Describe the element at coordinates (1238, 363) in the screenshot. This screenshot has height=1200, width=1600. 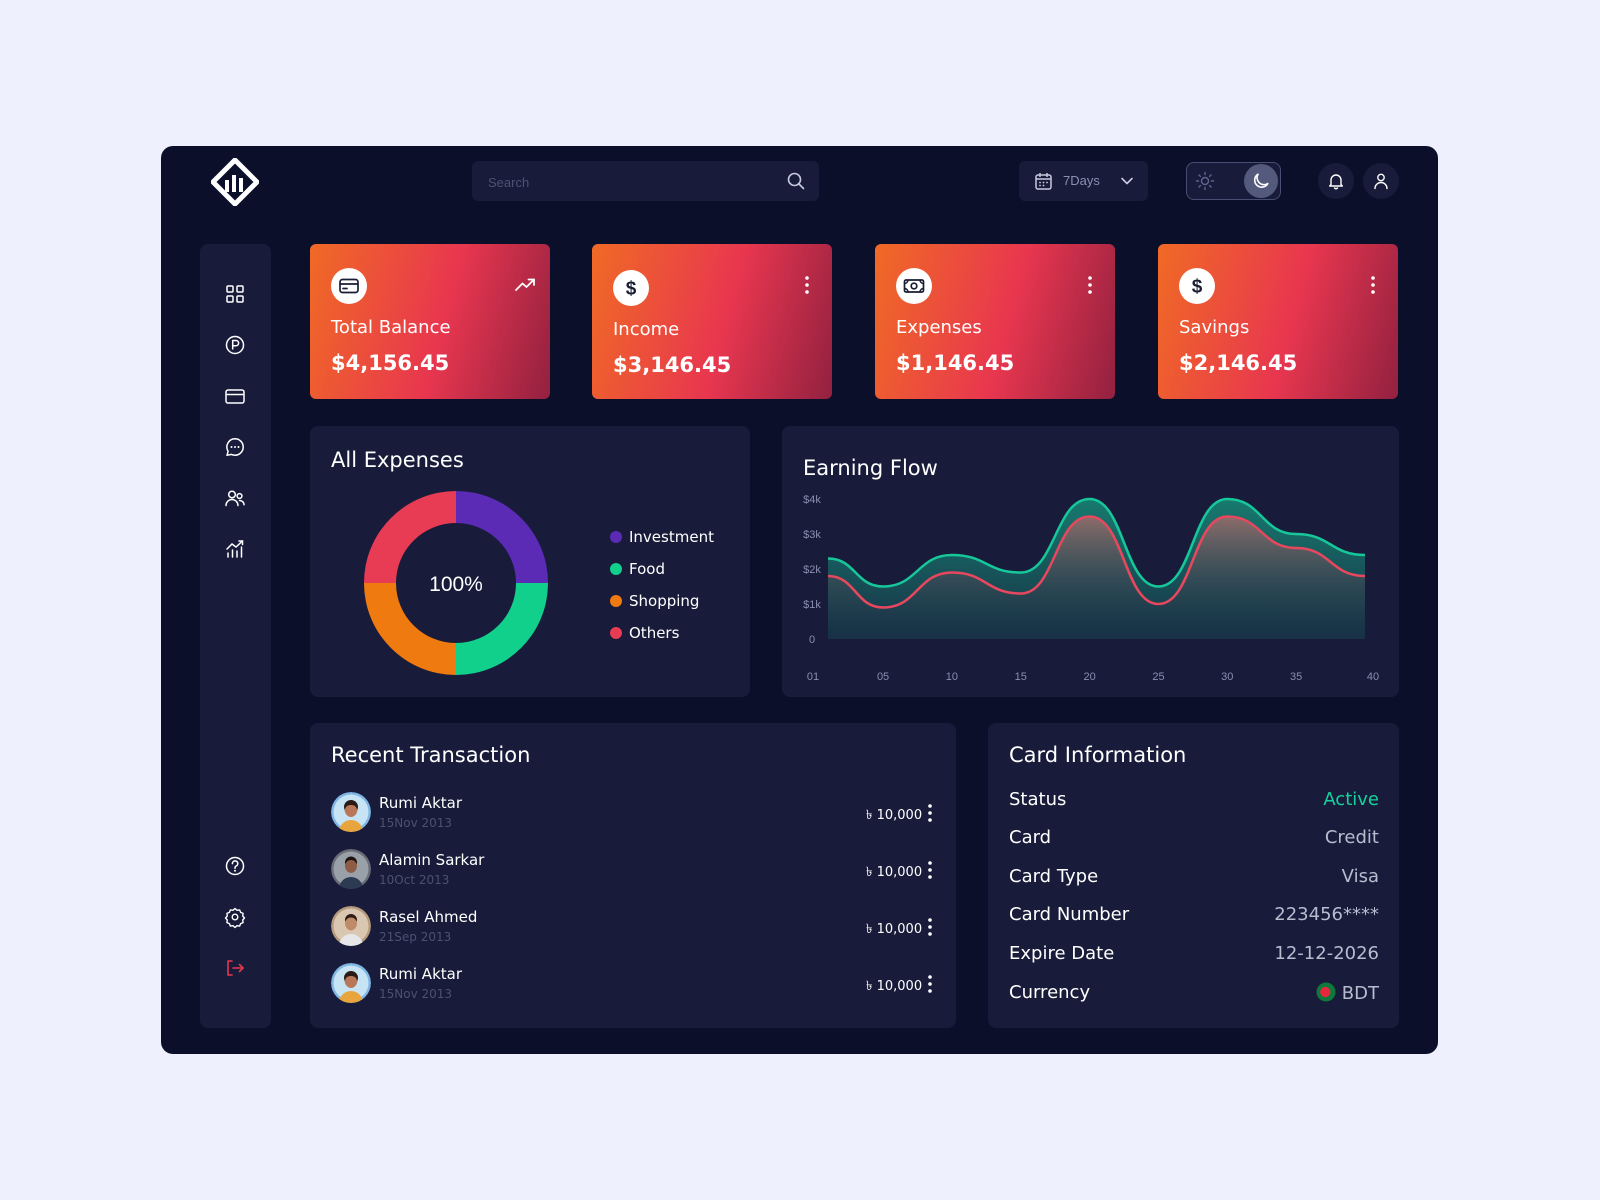
I see `stat-value: $2,146.45` at that location.